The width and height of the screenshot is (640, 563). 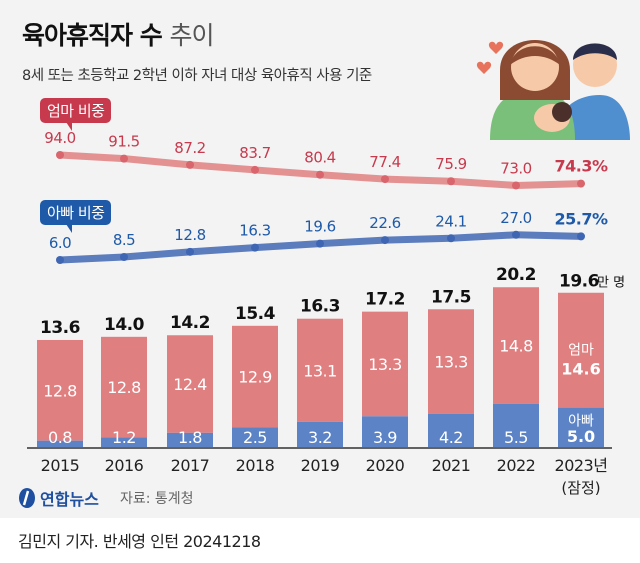 I want to click on bar-mom-label: 12.9, so click(x=255, y=377).